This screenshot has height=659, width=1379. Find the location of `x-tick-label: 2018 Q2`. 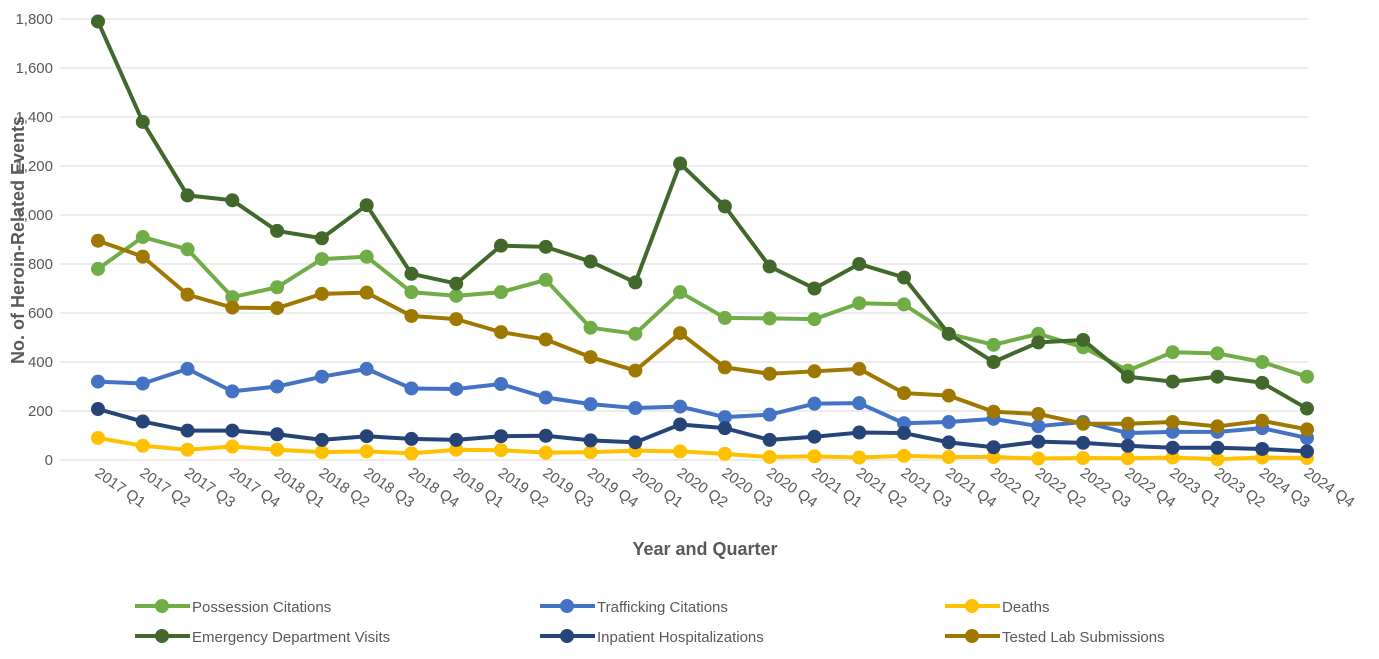

x-tick-label: 2018 Q2 is located at coordinates (344, 487).